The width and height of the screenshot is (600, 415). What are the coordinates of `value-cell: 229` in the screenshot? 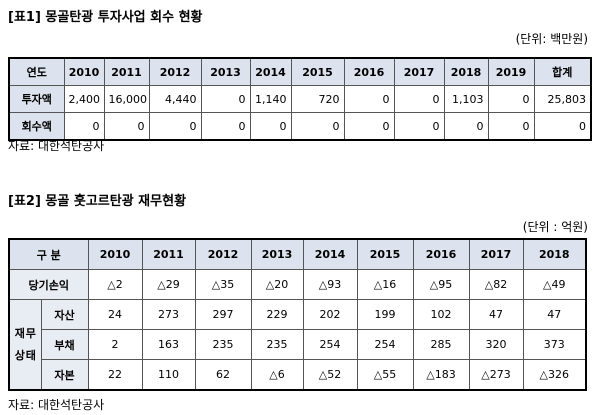 It's located at (277, 314).